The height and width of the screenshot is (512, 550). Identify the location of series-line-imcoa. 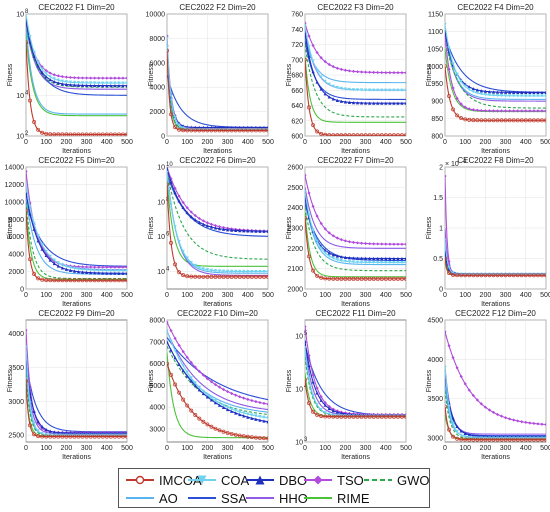
(217, 401).